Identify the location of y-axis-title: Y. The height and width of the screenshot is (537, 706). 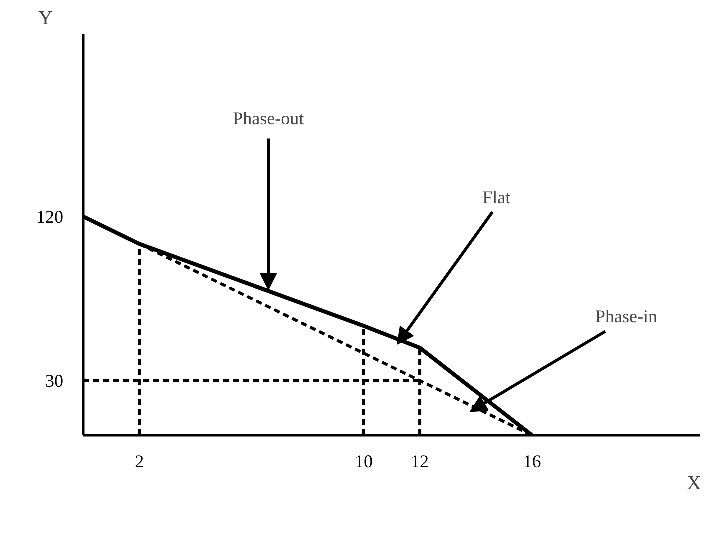
(45, 19).